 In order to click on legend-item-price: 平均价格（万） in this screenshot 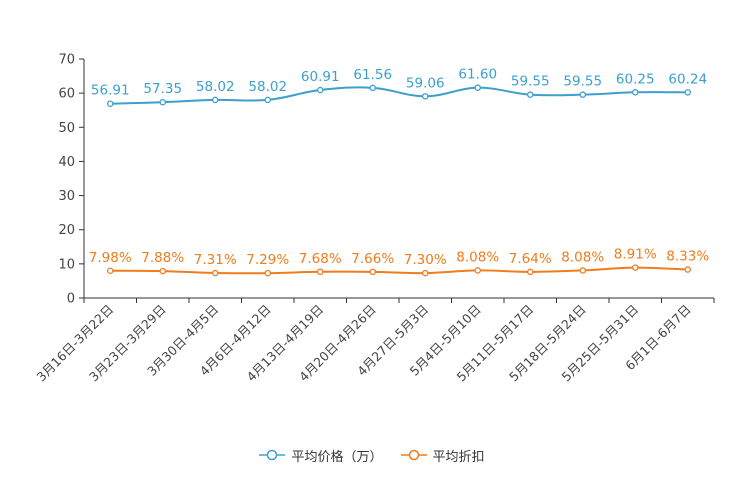, I will do `click(321, 455)`.